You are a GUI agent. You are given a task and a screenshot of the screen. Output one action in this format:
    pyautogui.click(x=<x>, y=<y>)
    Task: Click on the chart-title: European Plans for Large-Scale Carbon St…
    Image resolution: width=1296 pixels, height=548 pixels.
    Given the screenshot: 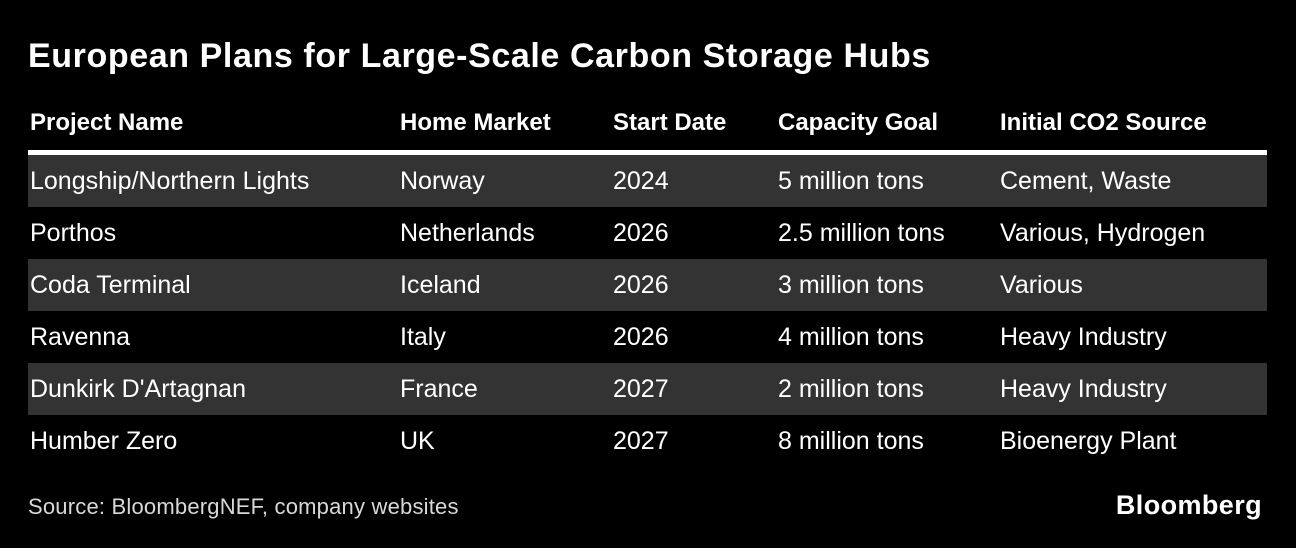 What is the action you would take?
    pyautogui.click(x=479, y=56)
    